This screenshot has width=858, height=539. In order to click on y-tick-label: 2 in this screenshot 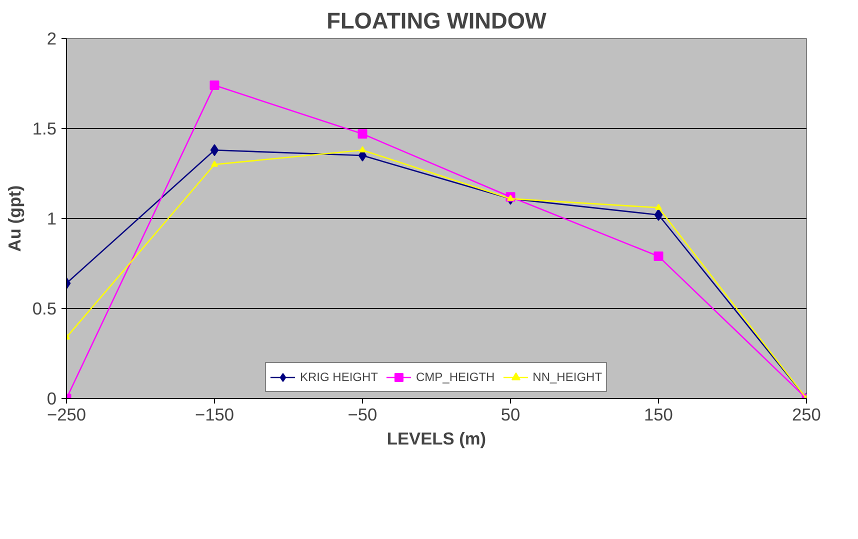, I will do `click(51, 38)`.